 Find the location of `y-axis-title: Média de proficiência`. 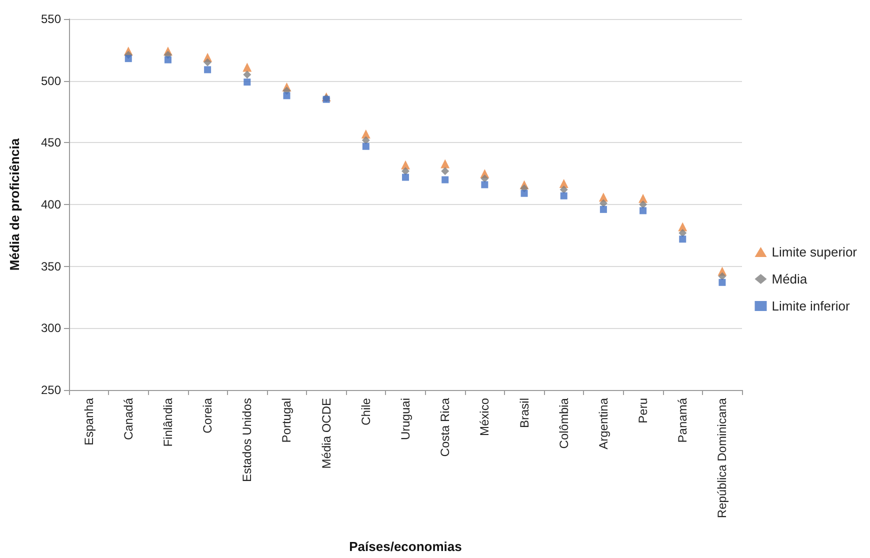

y-axis-title: Média de proficiência is located at coordinates (14, 204).